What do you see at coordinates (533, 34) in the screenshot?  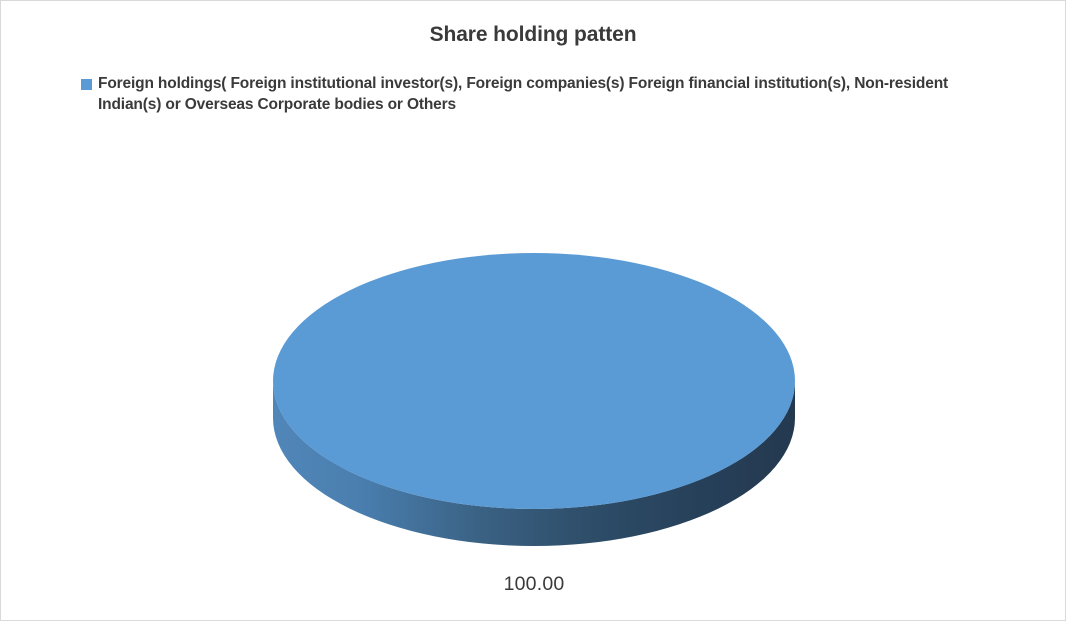 I see `chart-title: Share holding patten` at bounding box center [533, 34].